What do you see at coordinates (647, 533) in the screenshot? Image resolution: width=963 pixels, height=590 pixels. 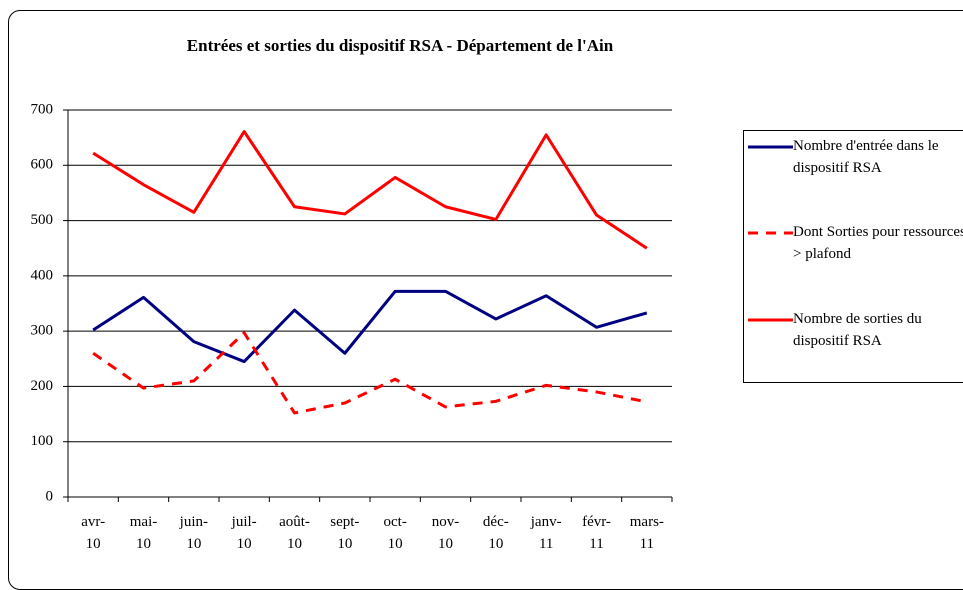 I see `x-tick-label: mars-11` at bounding box center [647, 533].